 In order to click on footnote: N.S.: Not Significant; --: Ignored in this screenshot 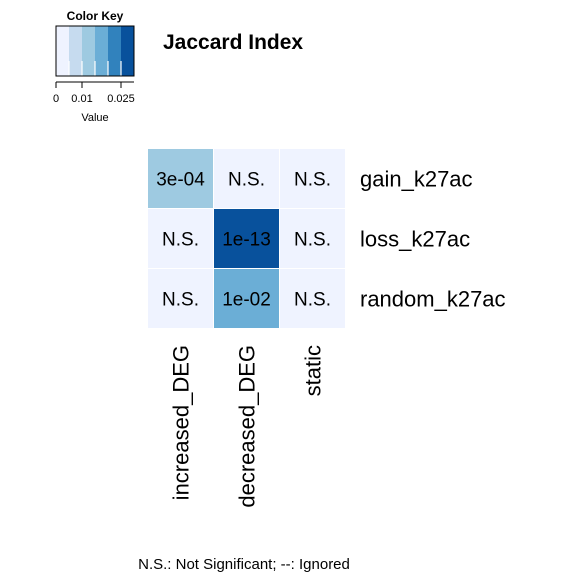, I will do `click(244, 564)`.